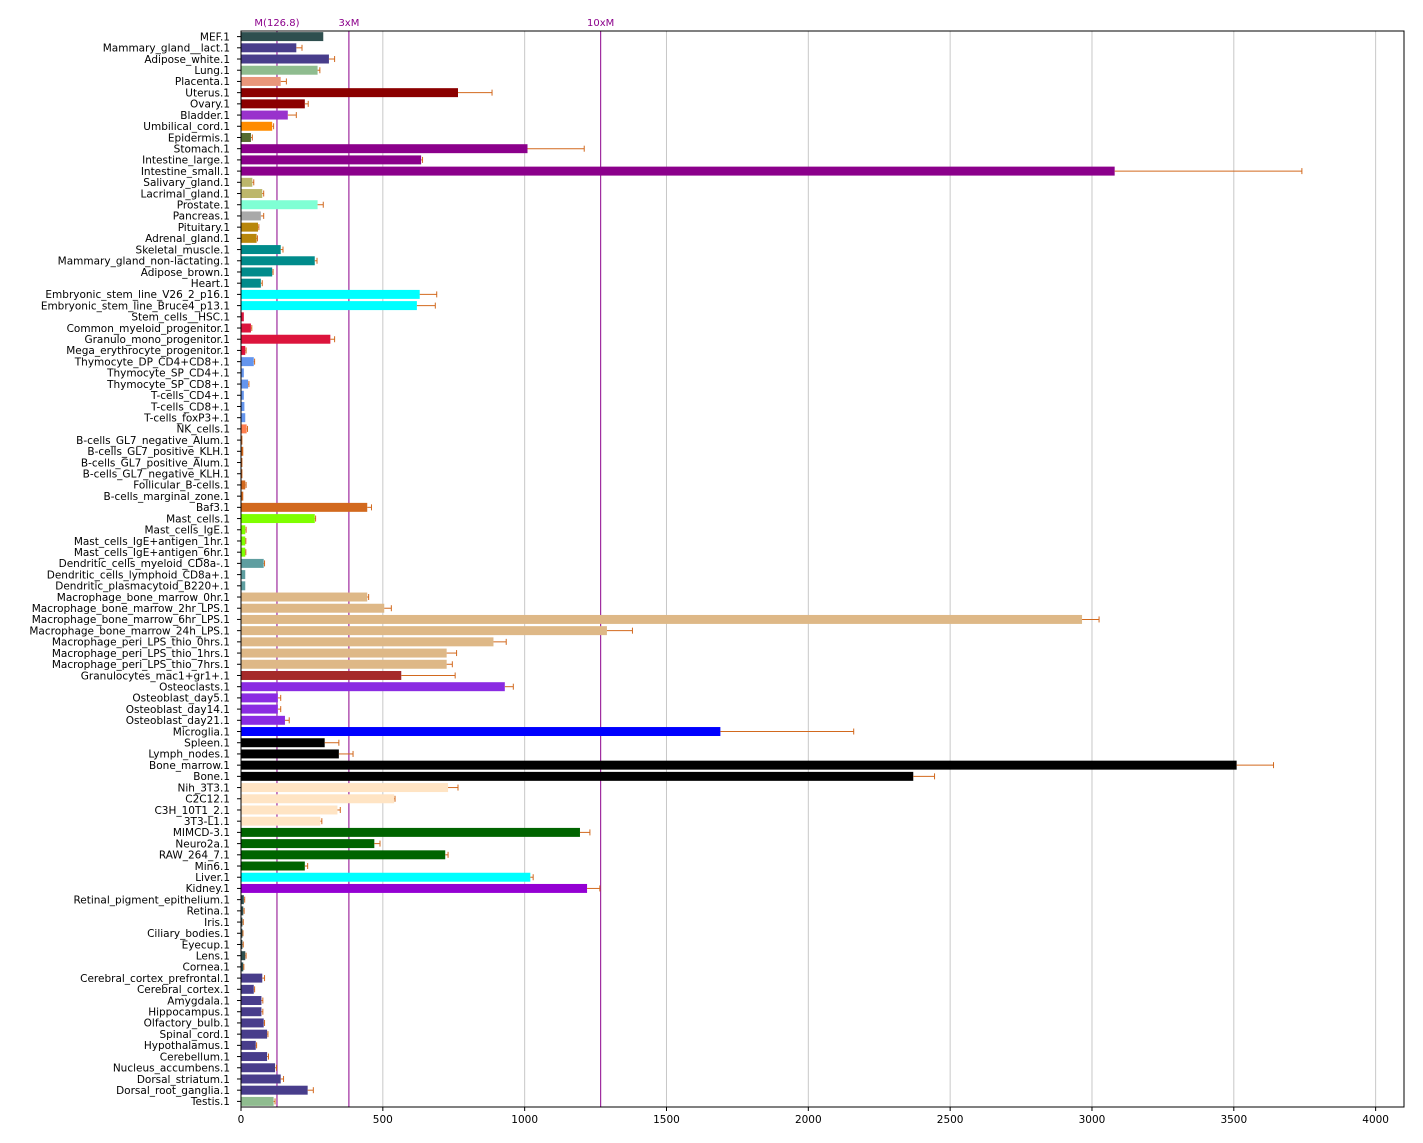  I want to click on category-label: Cornea.1, so click(206, 968).